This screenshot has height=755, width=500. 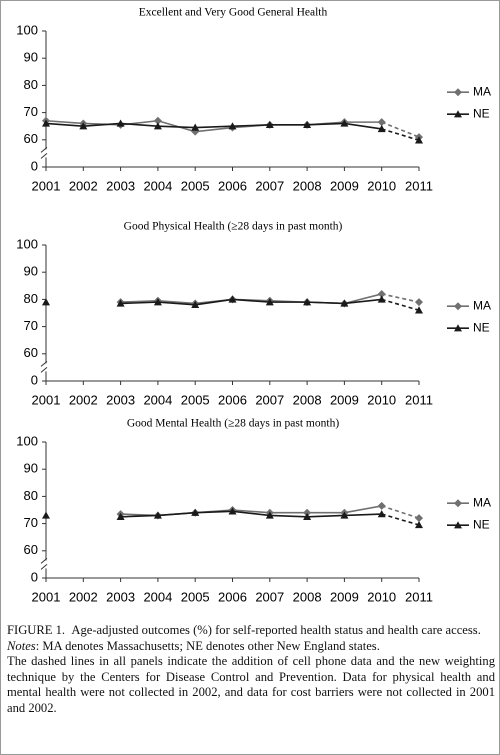 I want to click on legend-label: NE, so click(x=481, y=113).